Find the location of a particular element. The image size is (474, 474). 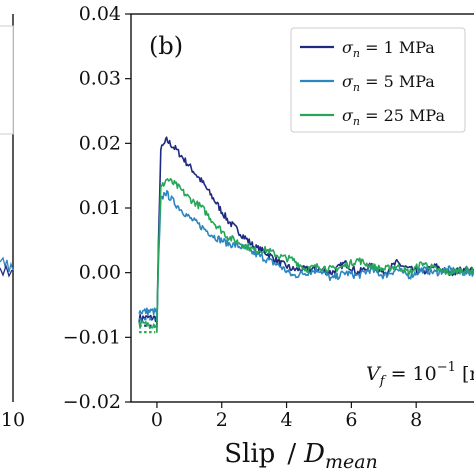

legend: σn = 1 MPa σn = 5 MPa σn = 25 MPa is located at coordinates (378, 80).